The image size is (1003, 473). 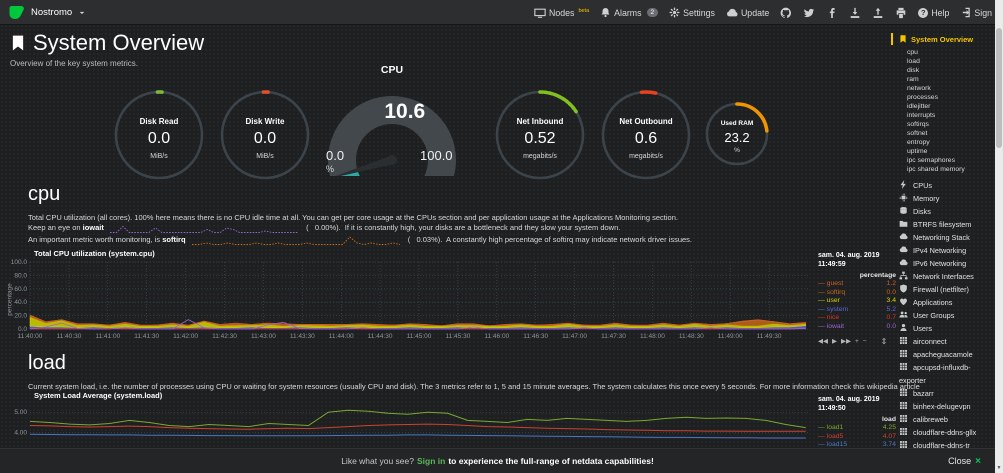 What do you see at coordinates (732, 13) in the screenshot?
I see `cloud-update-icon` at bounding box center [732, 13].